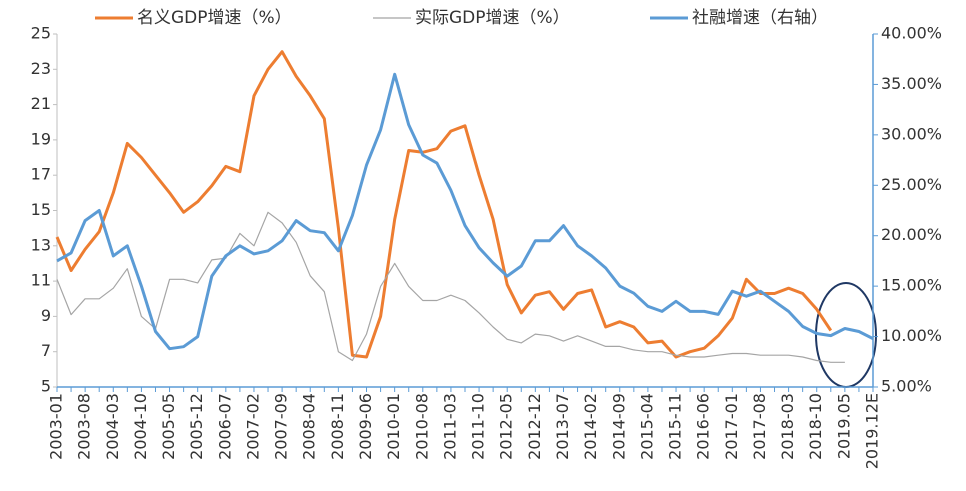  What do you see at coordinates (214, 18) in the screenshot?
I see `legend-label: 名义GDP增速（%）` at bounding box center [214, 18].